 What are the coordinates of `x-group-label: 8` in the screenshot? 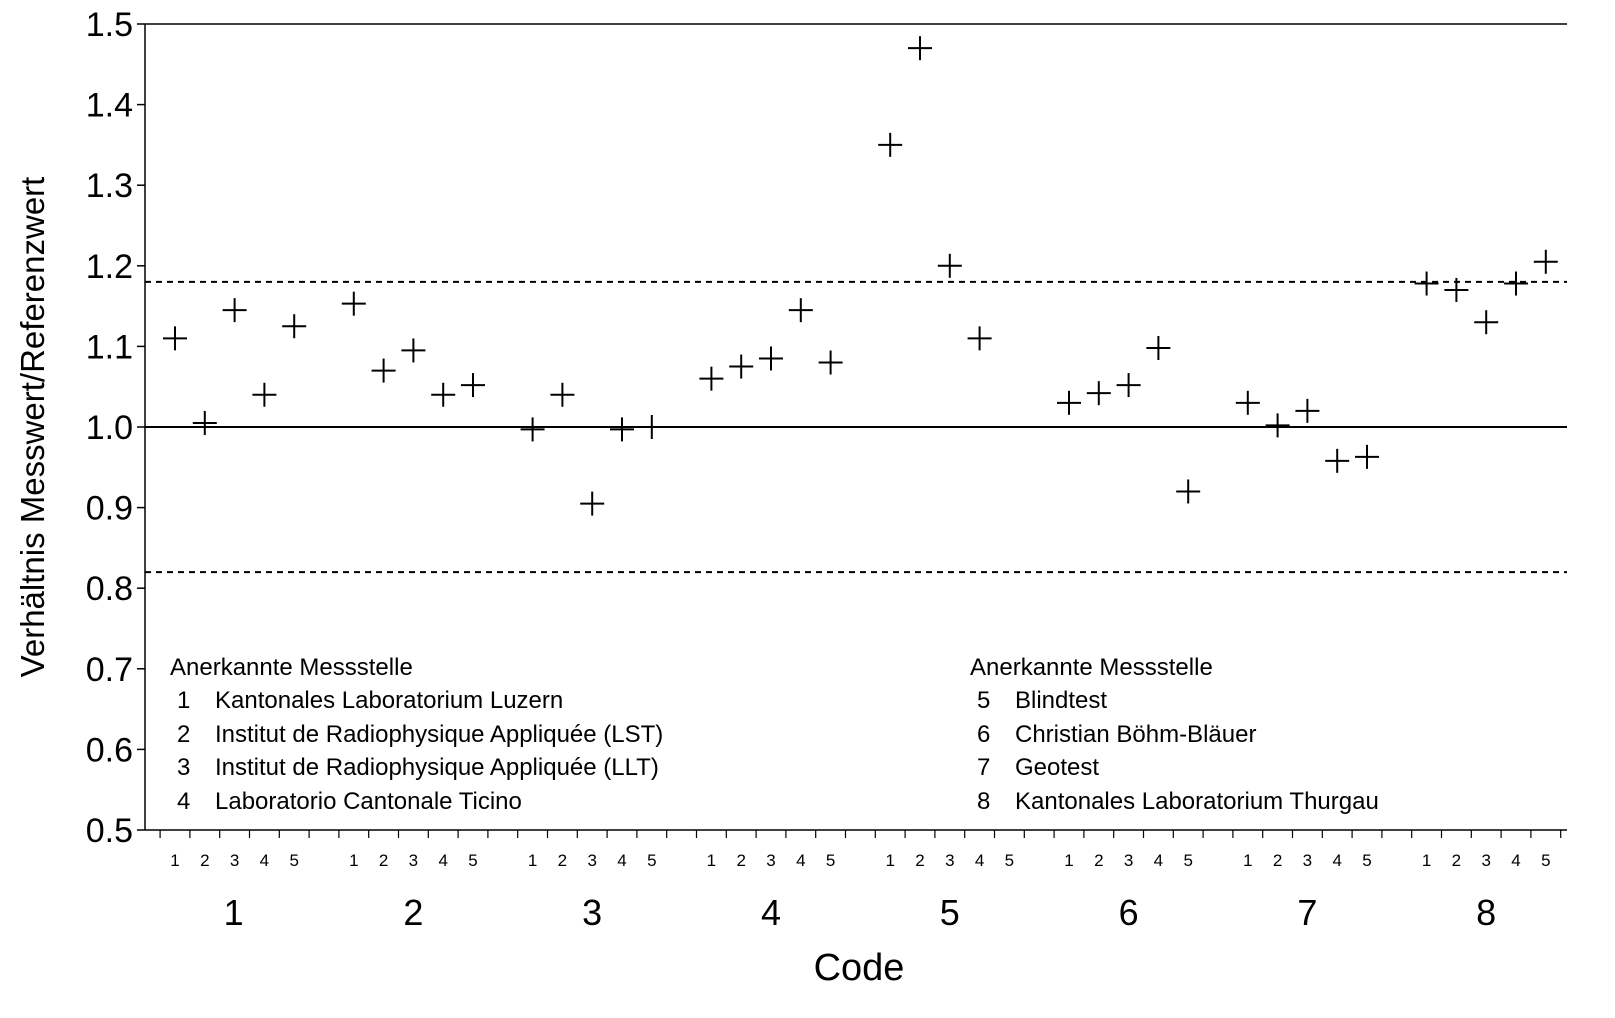 It's located at (1486, 912).